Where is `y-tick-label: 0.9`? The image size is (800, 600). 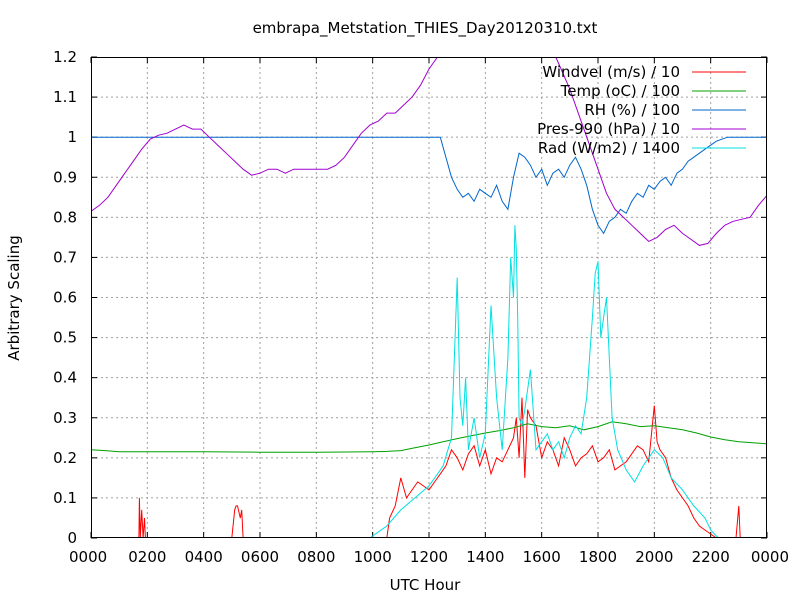
y-tick-label: 0.9 is located at coordinates (65, 177).